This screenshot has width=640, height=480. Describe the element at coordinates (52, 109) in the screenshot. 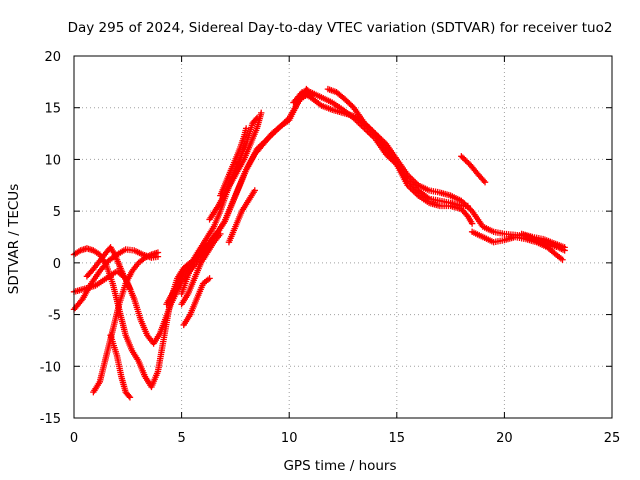

I see `y-tick-label: 15` at that location.